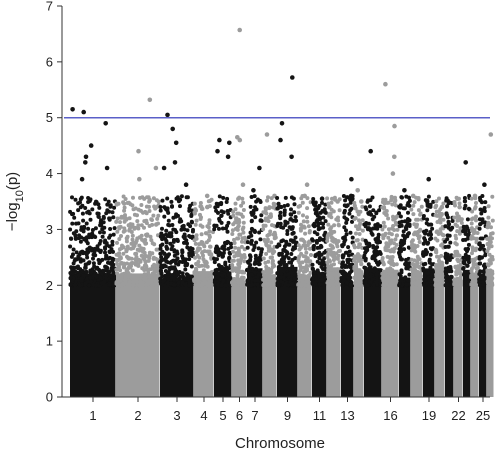  Describe the element at coordinates (203, 415) in the screenshot. I see `x-tick-label: 4` at that location.